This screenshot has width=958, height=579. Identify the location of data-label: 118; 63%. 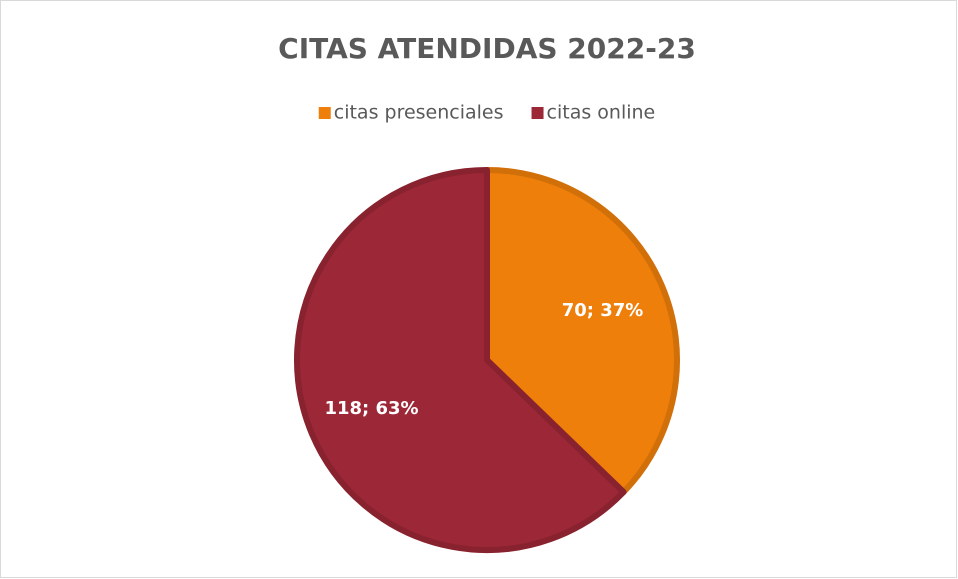
(371, 408).